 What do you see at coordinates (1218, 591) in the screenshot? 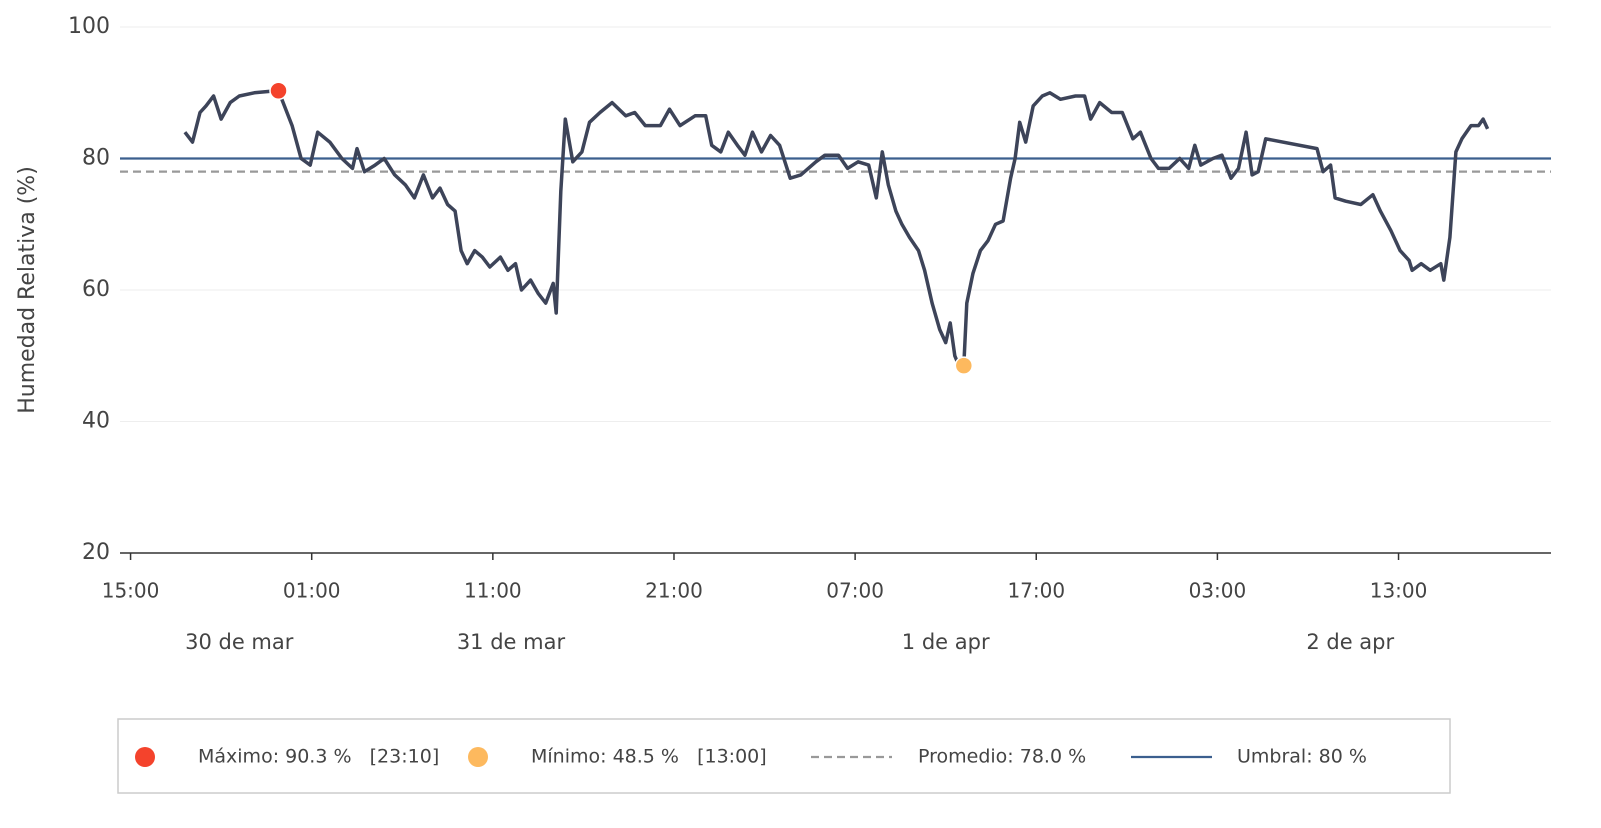
I see `x-tick-label: 03:00` at bounding box center [1218, 591].